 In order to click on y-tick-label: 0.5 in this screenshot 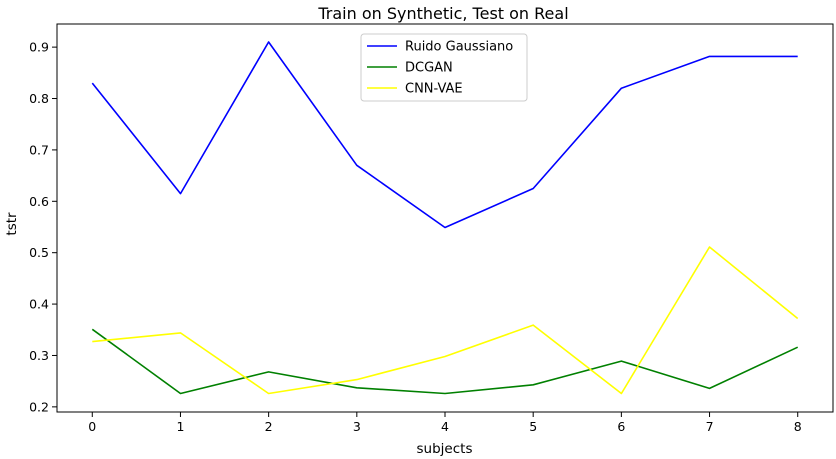, I will do `click(39, 252)`.